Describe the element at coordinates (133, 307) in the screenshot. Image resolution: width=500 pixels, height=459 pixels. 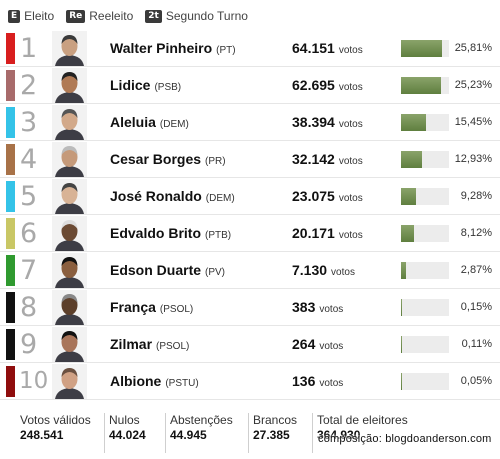
I see `candidate-name-text: França` at that location.